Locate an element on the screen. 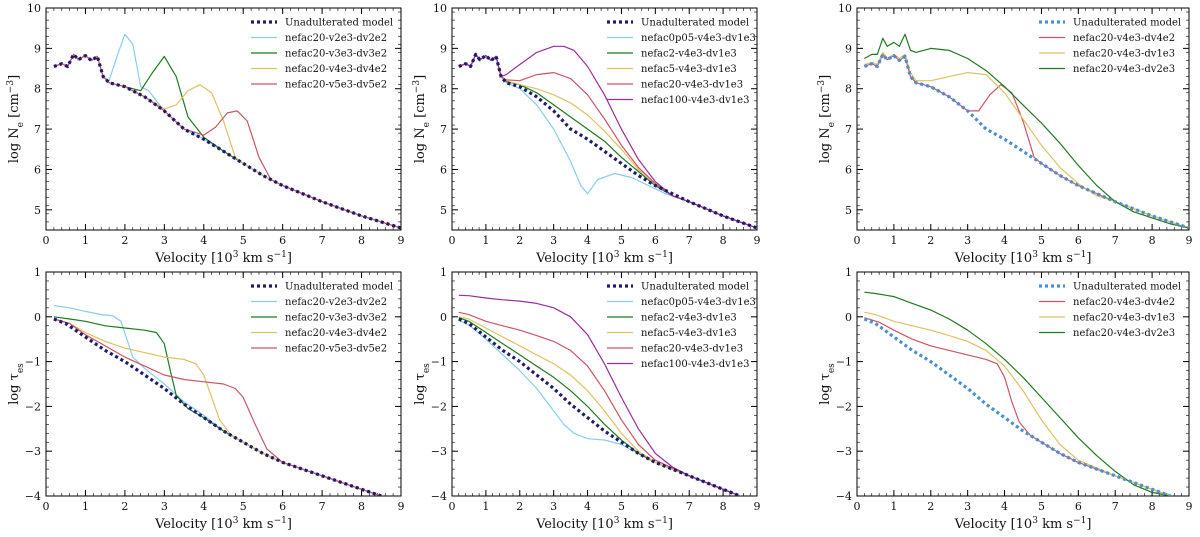 This screenshot has height=537, width=1200. legend-label: nefac100-v4e3-dv1e3 is located at coordinates (695, 364).